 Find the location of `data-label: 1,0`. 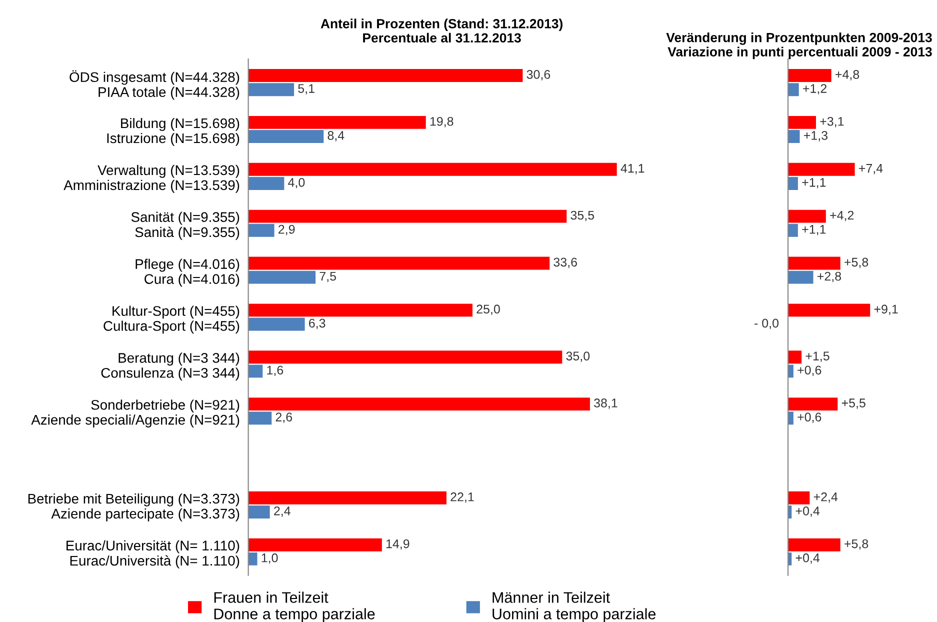

data-label: 1,0 is located at coordinates (270, 558).